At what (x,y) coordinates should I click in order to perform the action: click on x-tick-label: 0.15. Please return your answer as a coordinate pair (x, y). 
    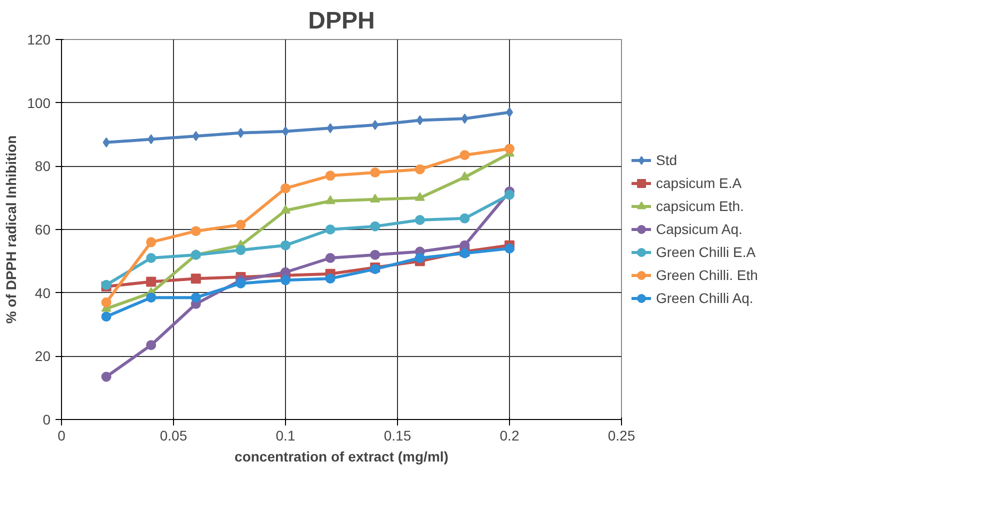
    Looking at the image, I should click on (398, 436).